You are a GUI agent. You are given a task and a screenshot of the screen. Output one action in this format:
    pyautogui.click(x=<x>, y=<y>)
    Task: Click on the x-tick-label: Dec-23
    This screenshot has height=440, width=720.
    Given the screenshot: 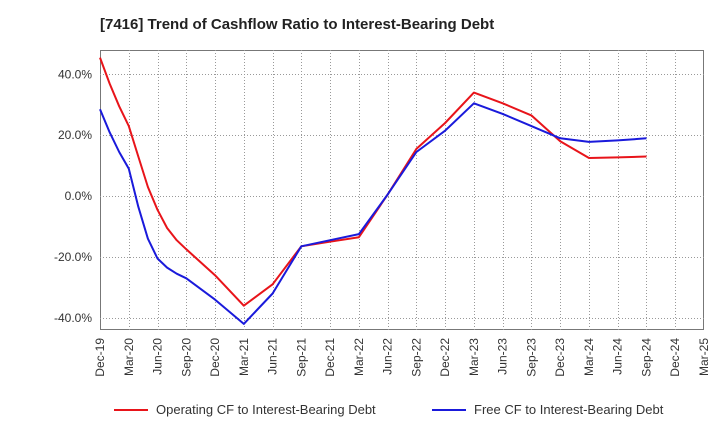 What is the action you would take?
    pyautogui.click(x=560, y=357)
    